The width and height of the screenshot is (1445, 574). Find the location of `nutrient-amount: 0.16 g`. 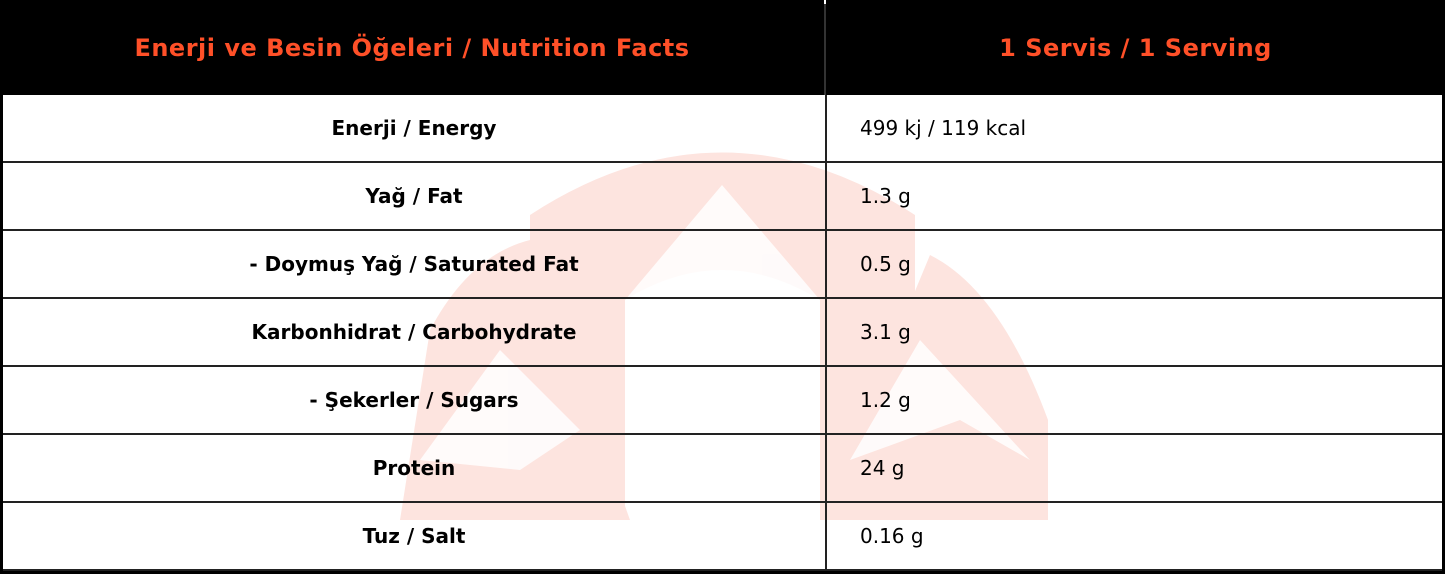

nutrient-amount: 0.16 g is located at coordinates (1133, 537).